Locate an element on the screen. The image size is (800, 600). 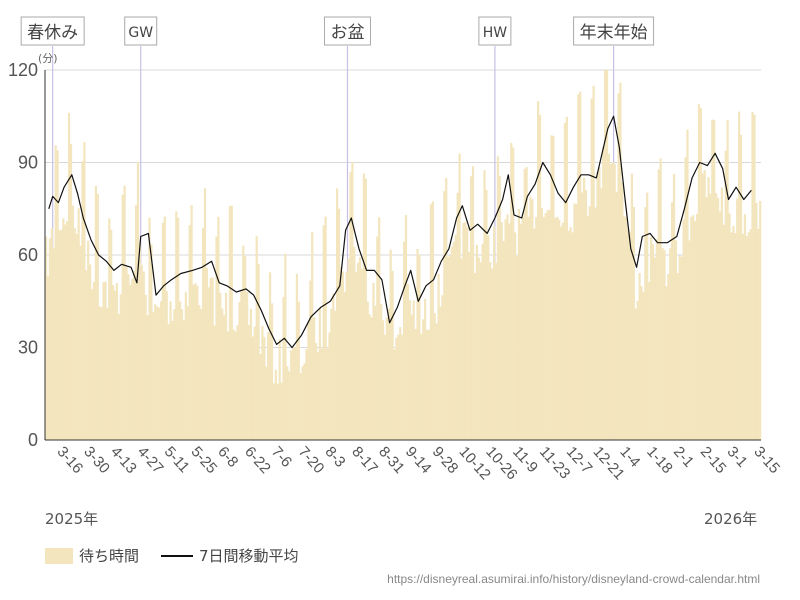
y-tick-label: 30 is located at coordinates (28, 348).